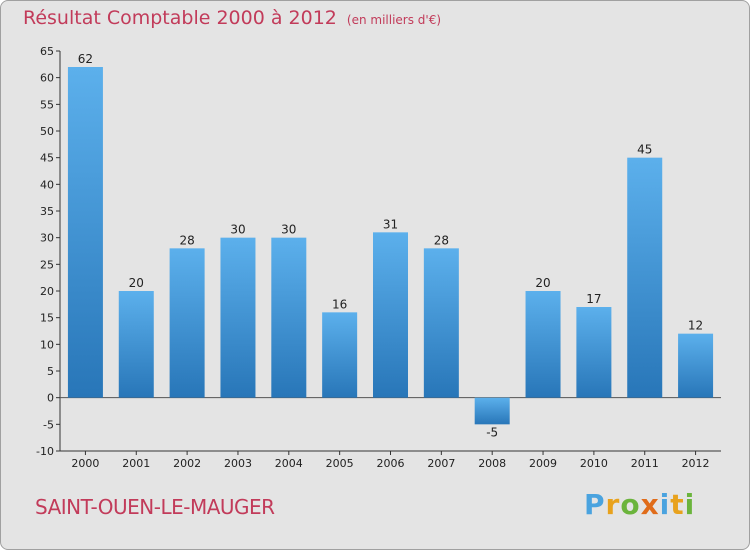 This screenshot has height=550, width=750. Describe the element at coordinates (136, 463) in the screenshot. I see `x-tick-label: 2001` at that location.